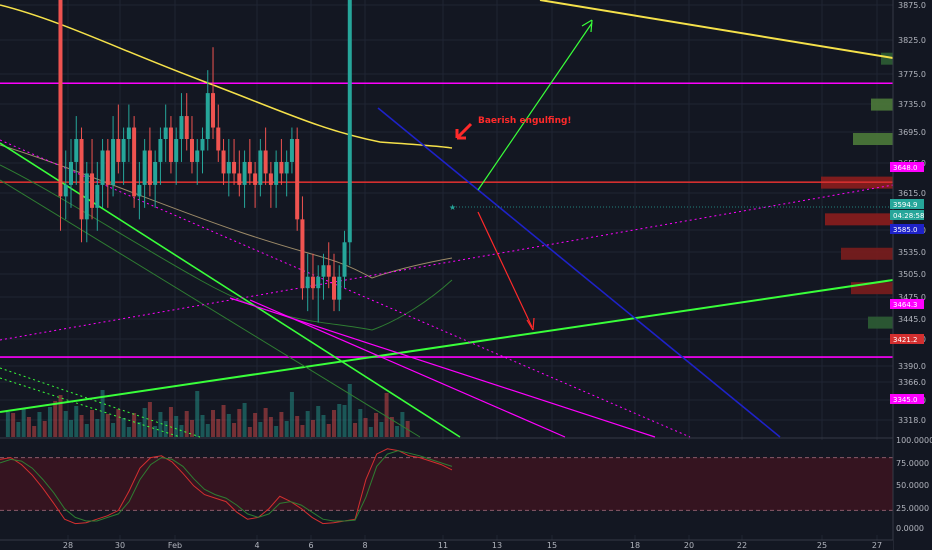  Describe the element at coordinates (908, 216) in the screenshot. I see `price-label: 04:28:58` at that location.